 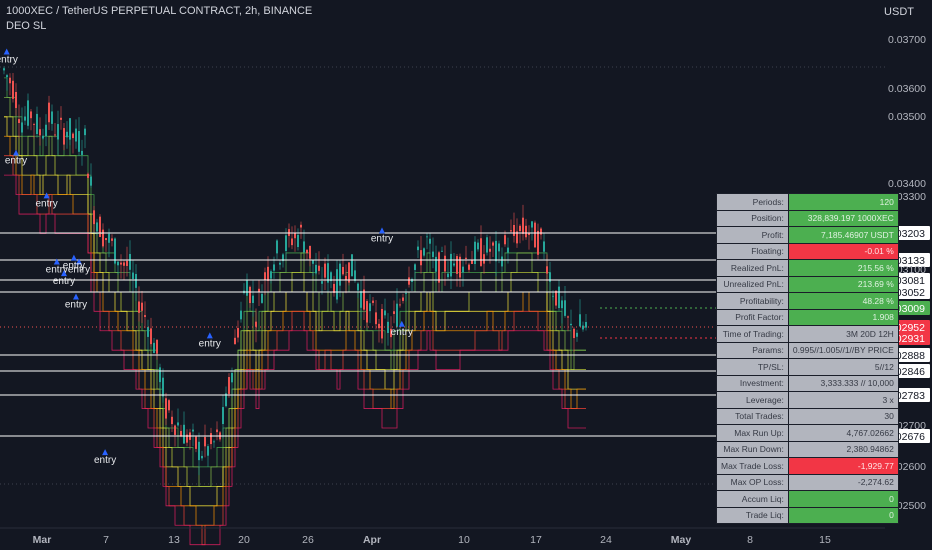 I want to click on stats-label: Max OP Loss:, so click(x=752, y=482).